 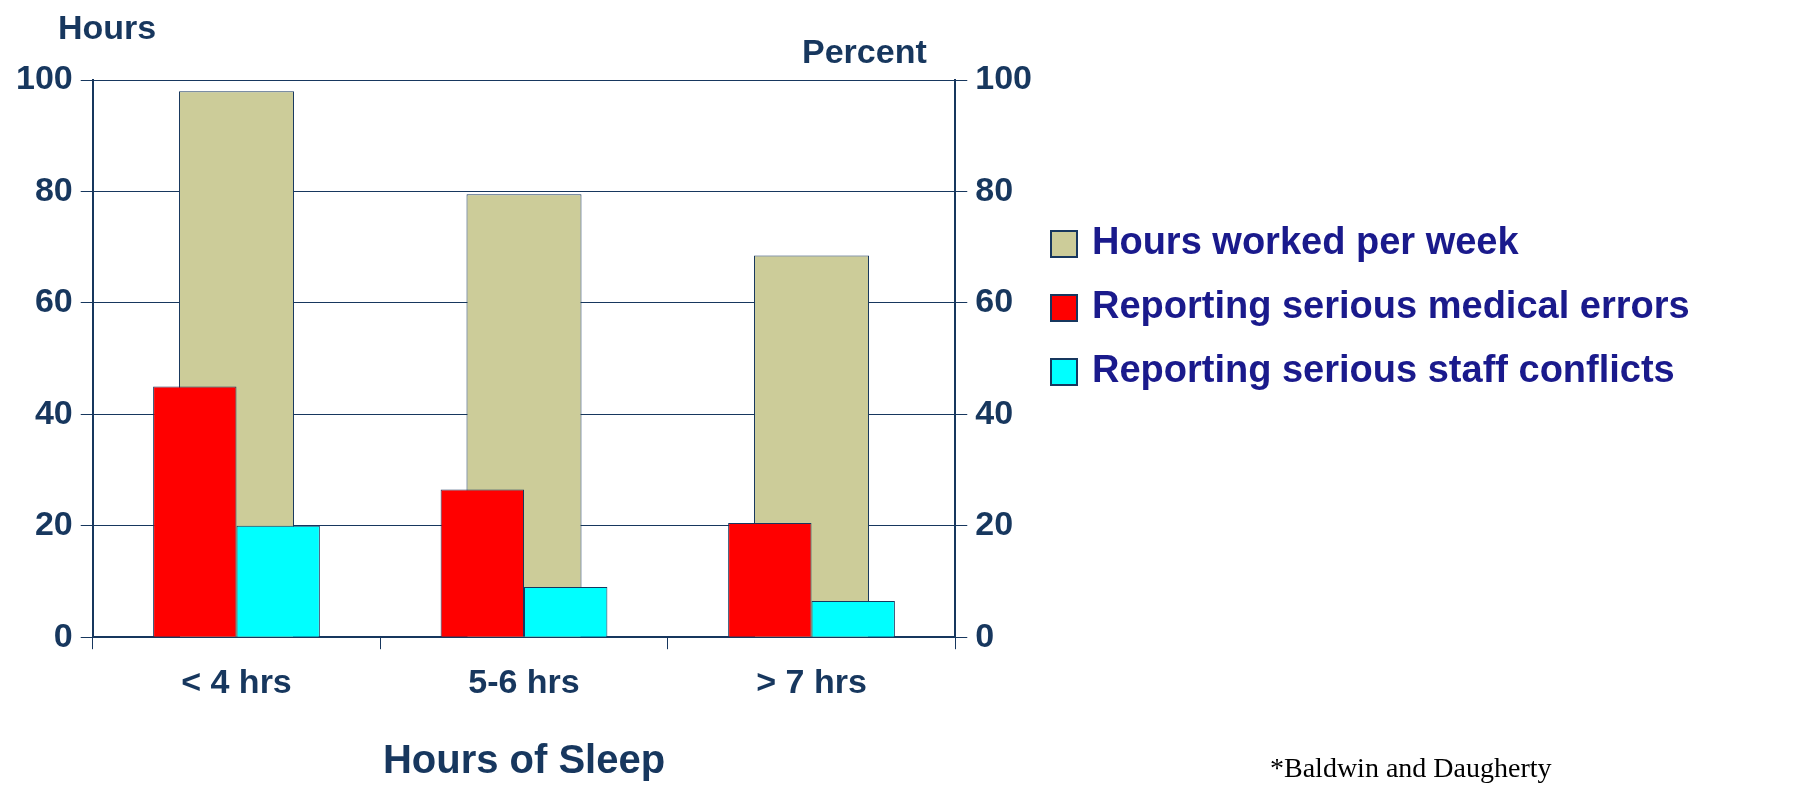 What do you see at coordinates (1305, 241) in the screenshot?
I see `legend-label: Hours worked per week` at bounding box center [1305, 241].